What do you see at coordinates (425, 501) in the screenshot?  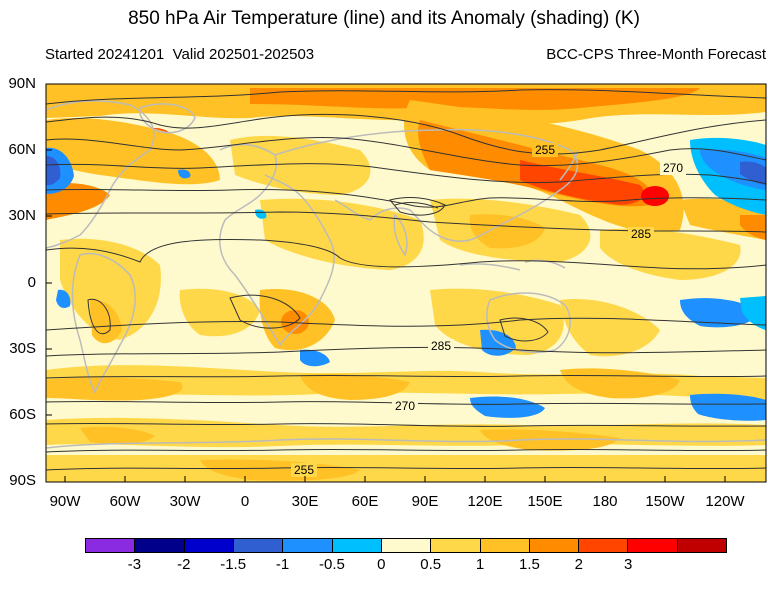 I see `lon-label-90e: 90E` at bounding box center [425, 501].